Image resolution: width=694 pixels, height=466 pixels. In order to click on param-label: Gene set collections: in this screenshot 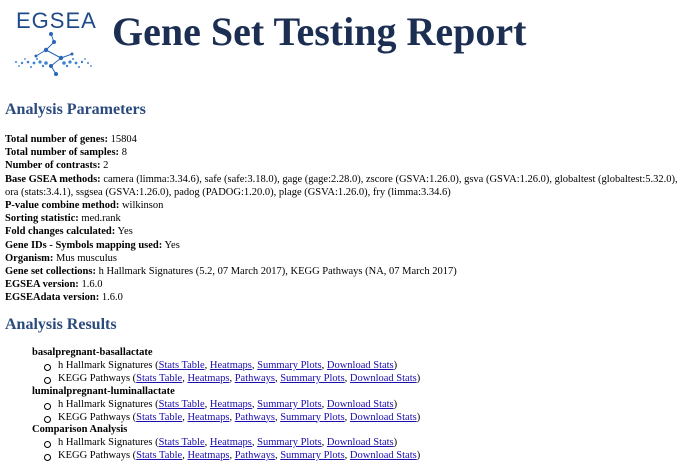, I will do `click(50, 272)`.